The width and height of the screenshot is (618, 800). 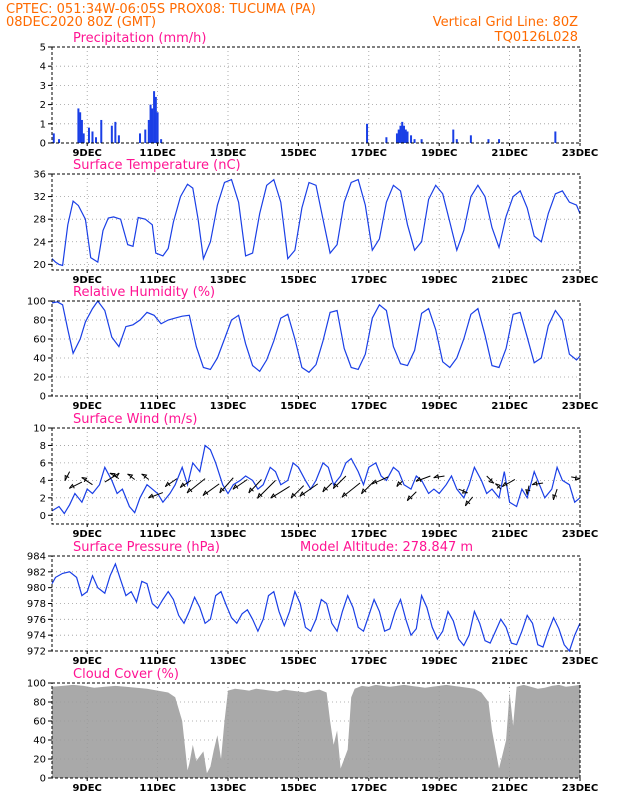 I want to click on cloud-ytick-label: 100, so click(x=36, y=684).